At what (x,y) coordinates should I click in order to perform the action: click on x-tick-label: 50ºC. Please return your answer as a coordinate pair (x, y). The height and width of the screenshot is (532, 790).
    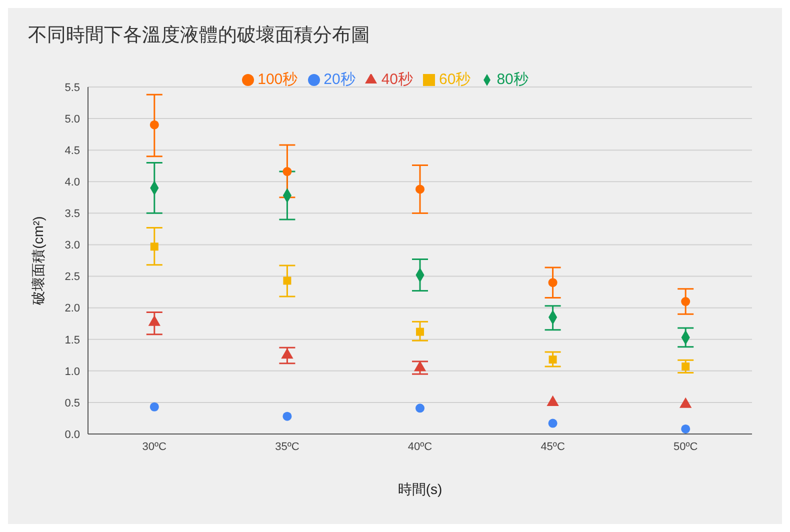
    Looking at the image, I should click on (686, 446).